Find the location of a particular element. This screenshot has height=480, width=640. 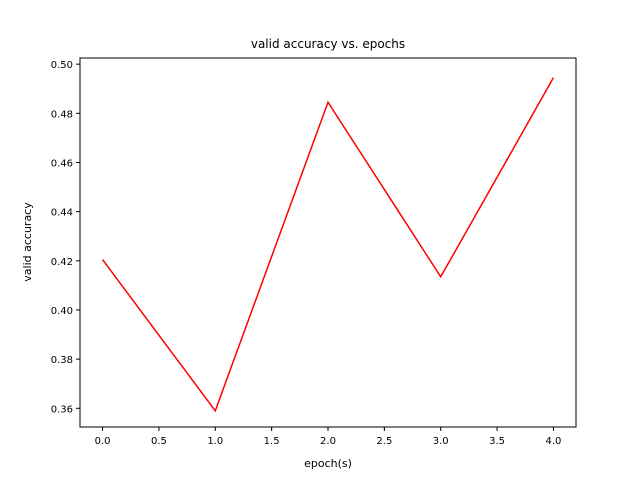

y-tick-label: 0.50 is located at coordinates (62, 65).